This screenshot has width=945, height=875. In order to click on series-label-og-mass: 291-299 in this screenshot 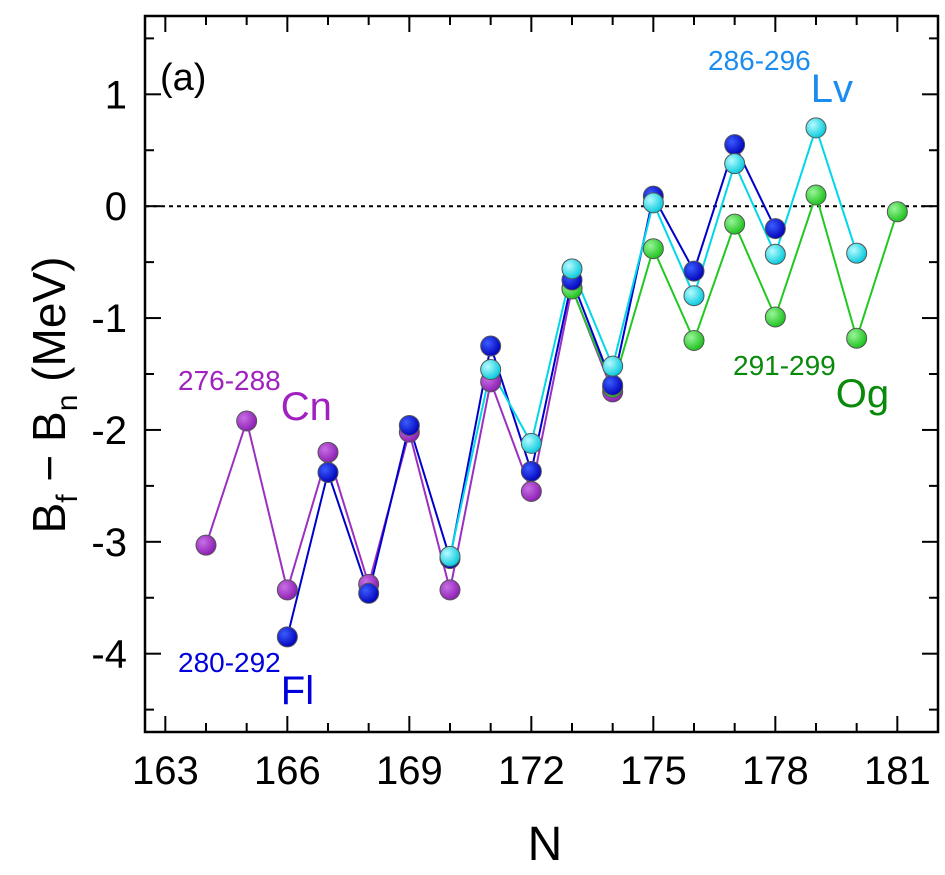, I will do `click(784, 365)`.